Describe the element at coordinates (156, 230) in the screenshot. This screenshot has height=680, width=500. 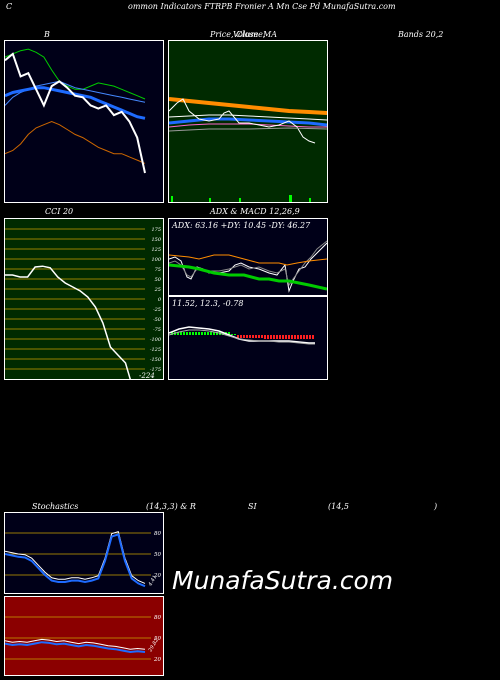
I see `cci-tick-label: 175` at that location.